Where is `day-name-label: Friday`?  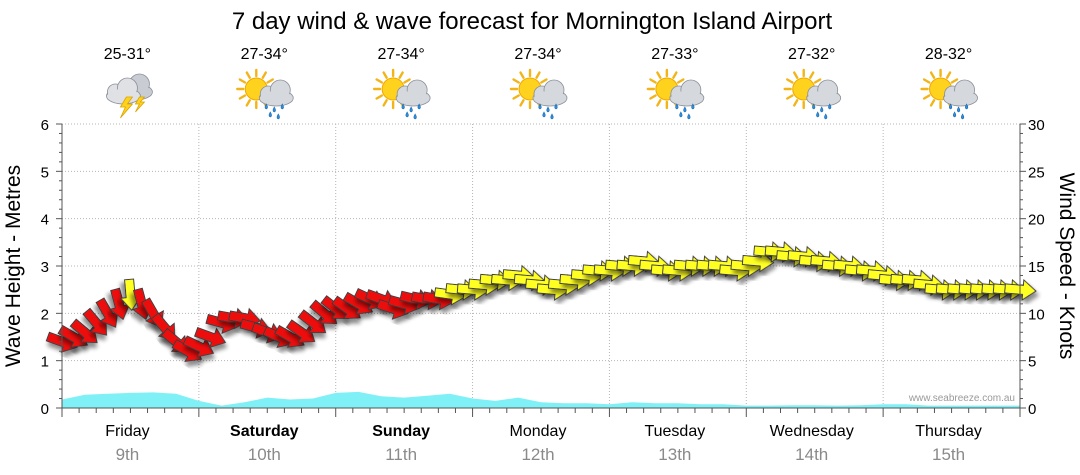
day-name-label: Friday is located at coordinates (127, 431).